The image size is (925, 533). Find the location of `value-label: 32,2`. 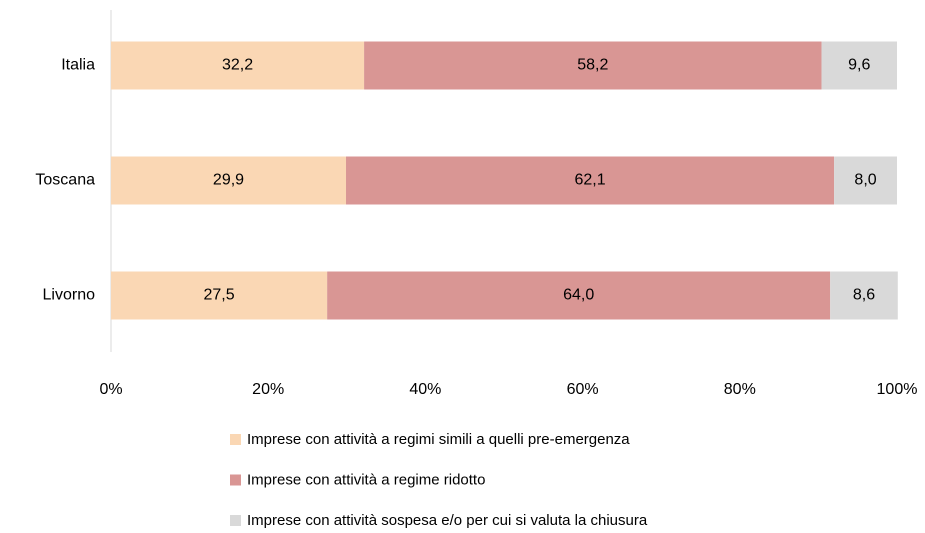

value-label: 32,2 is located at coordinates (237, 65).